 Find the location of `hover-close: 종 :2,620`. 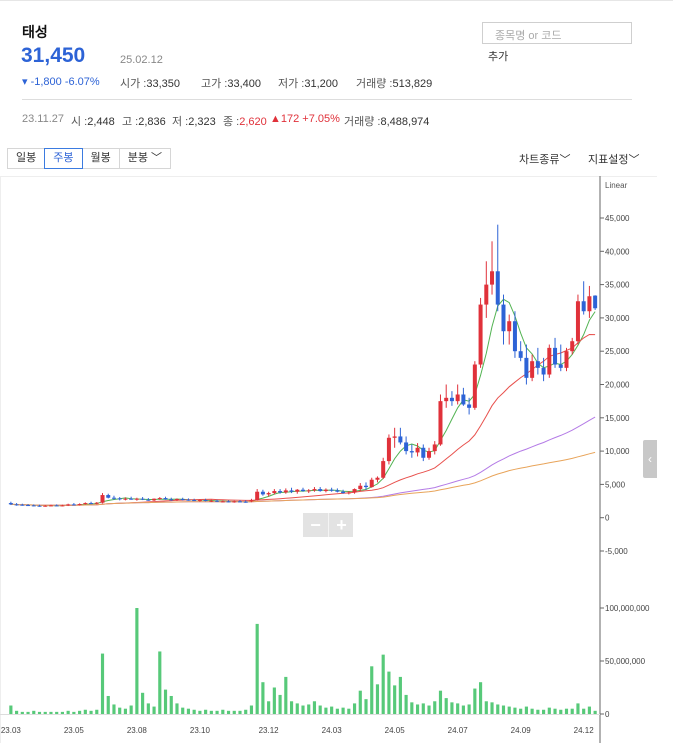

hover-close: 종 :2,620 is located at coordinates (245, 122).